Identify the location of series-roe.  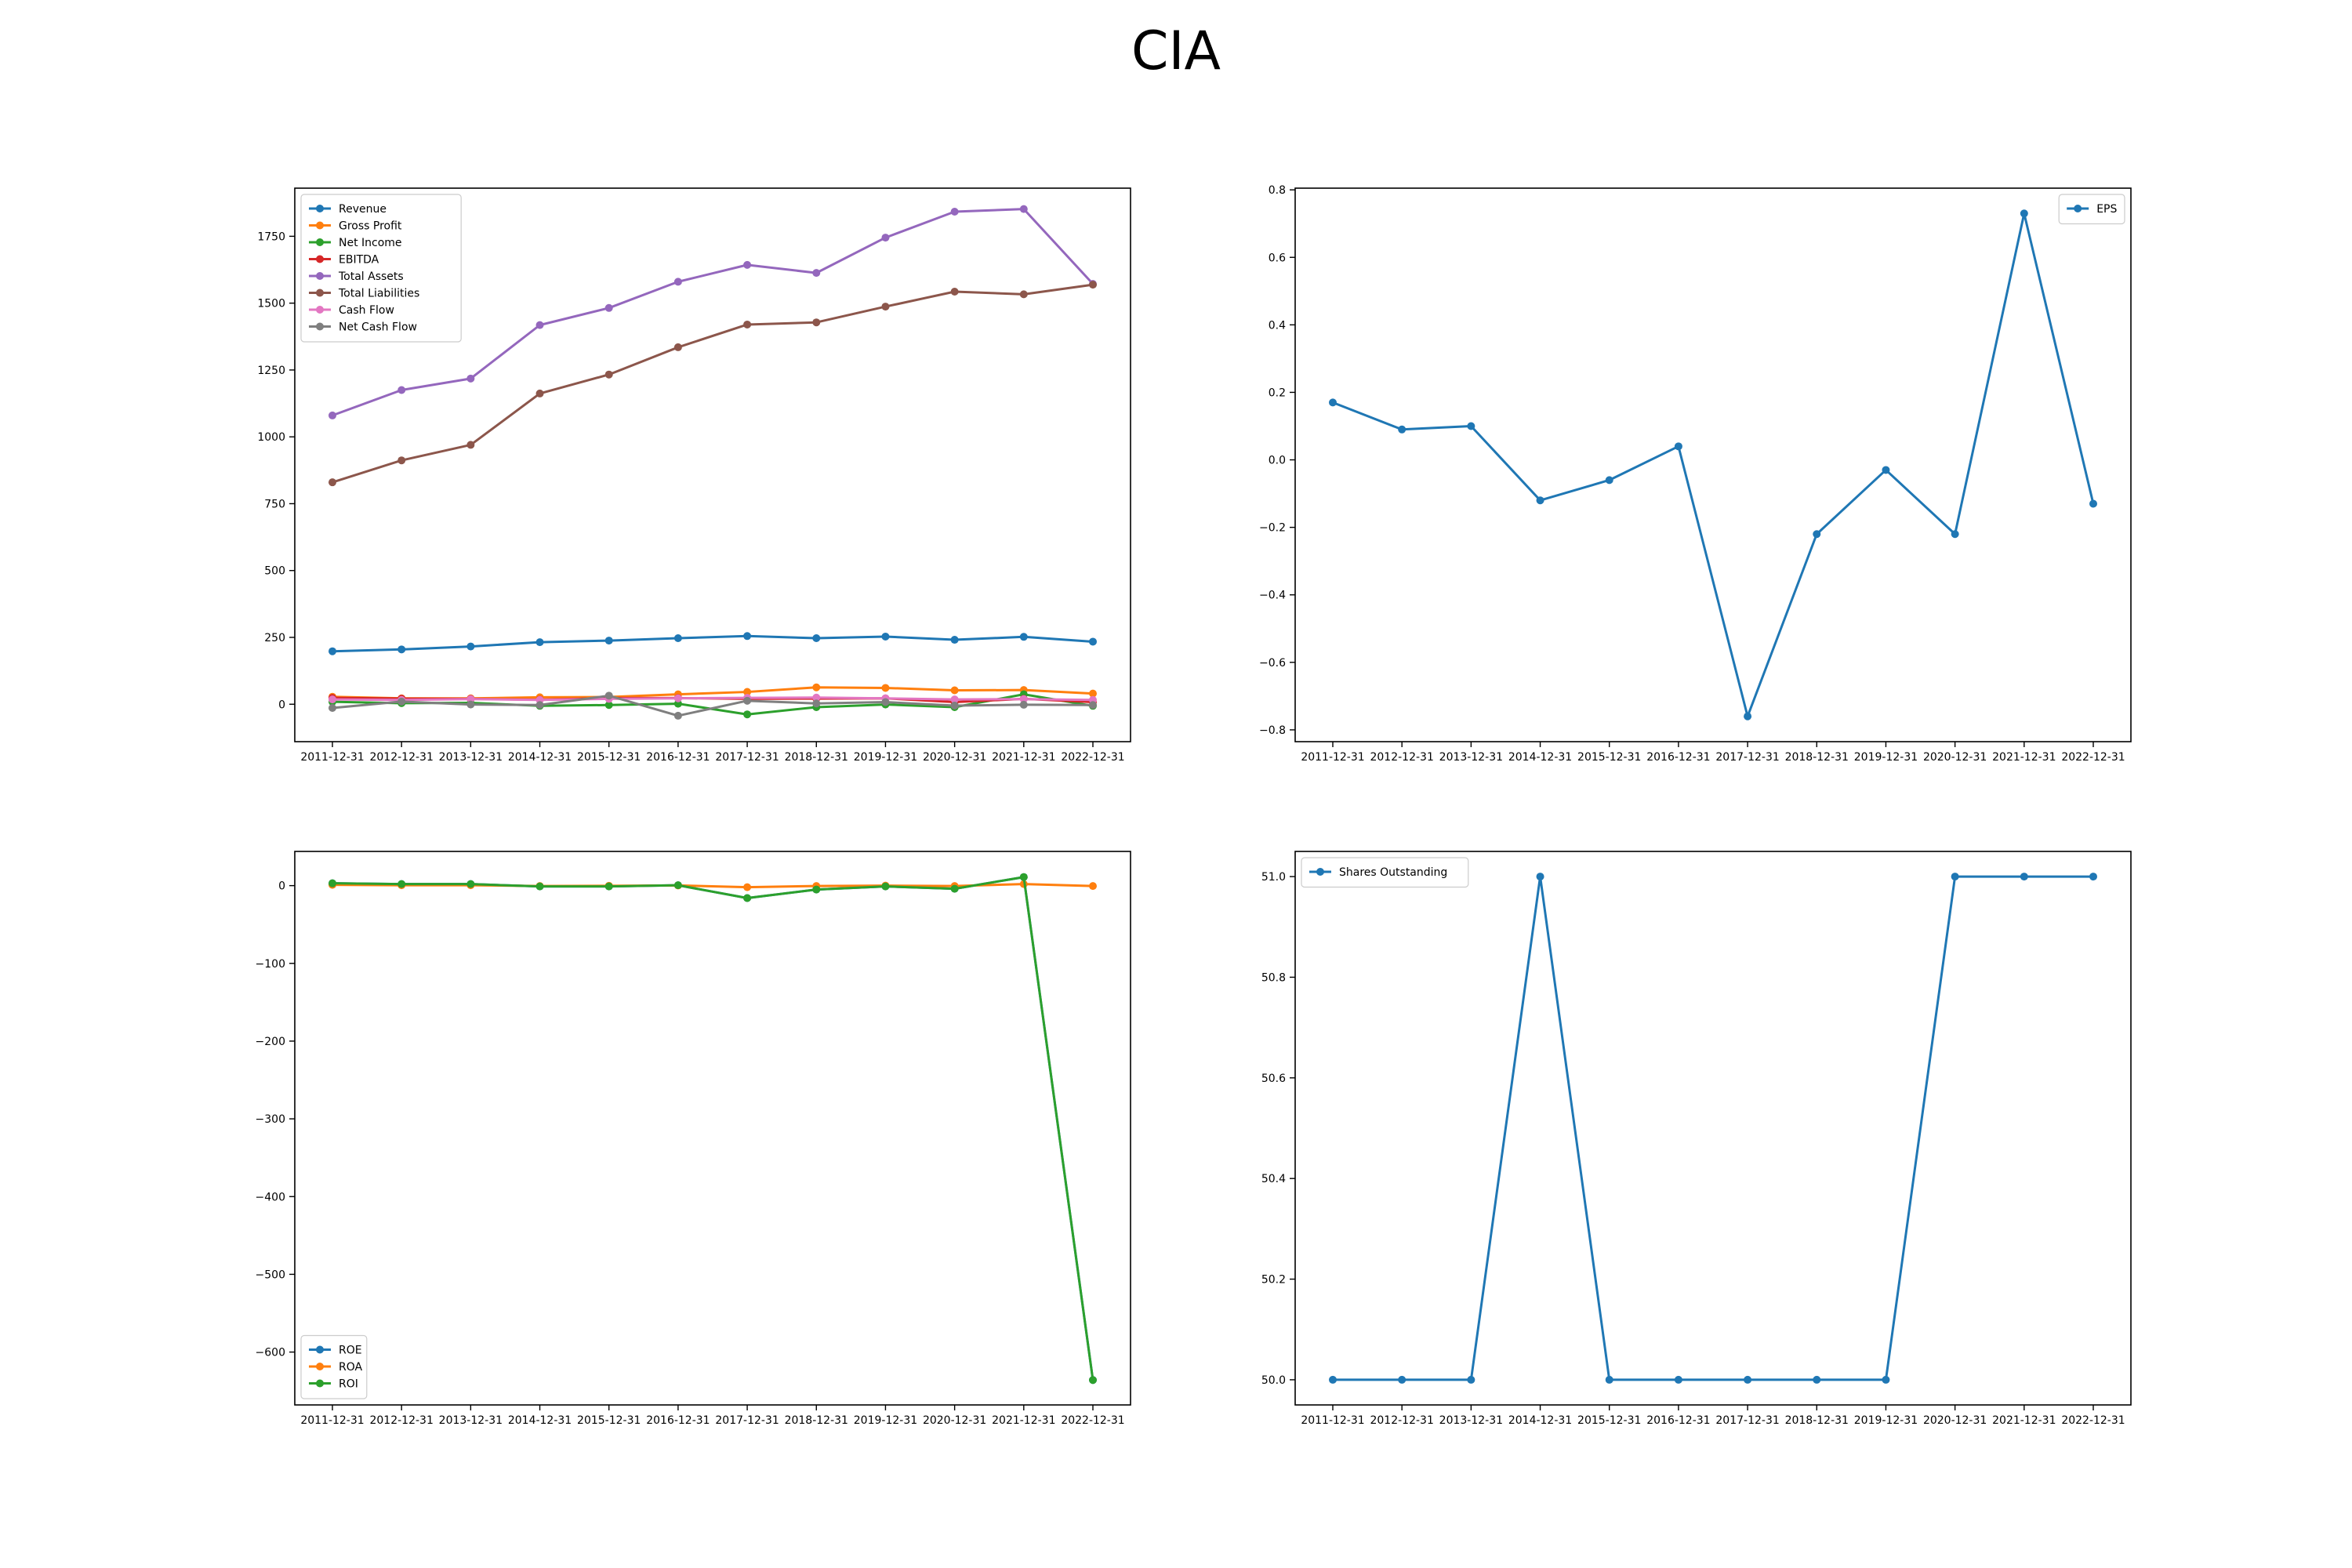
(712, 1129).